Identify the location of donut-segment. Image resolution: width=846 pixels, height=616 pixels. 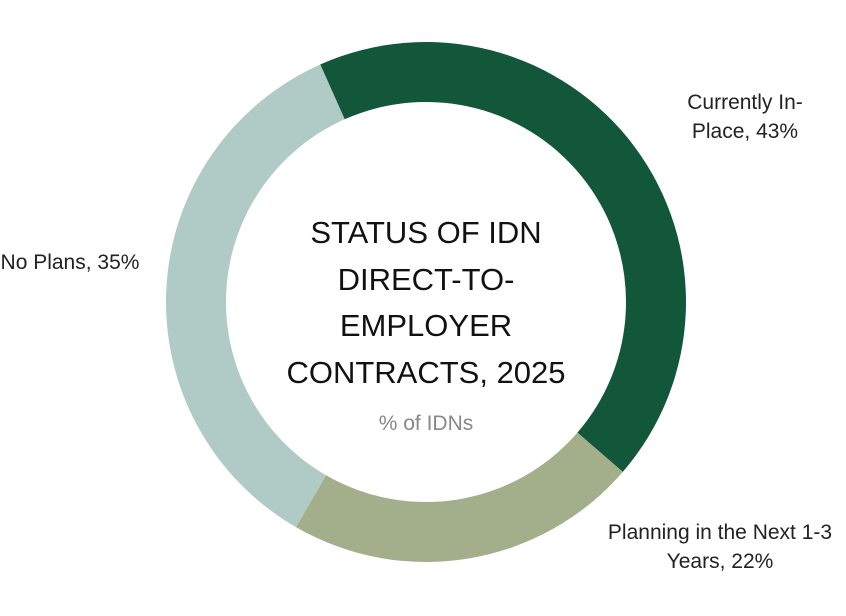
(459, 497).